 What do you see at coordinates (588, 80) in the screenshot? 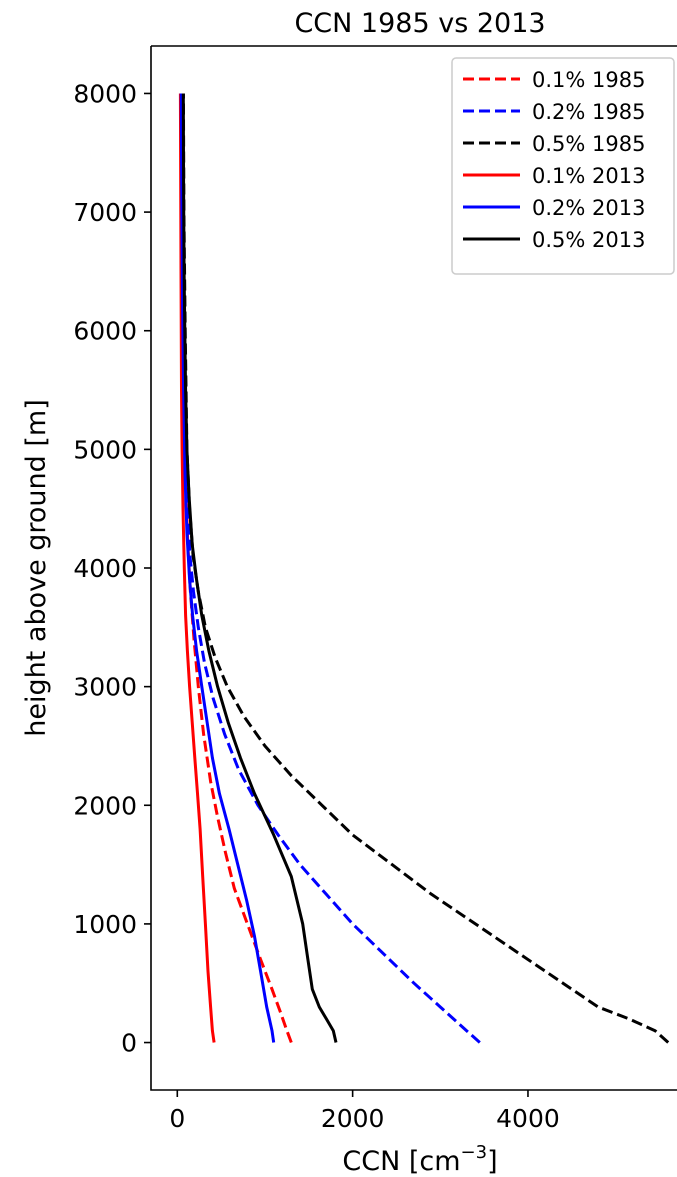
I see `legend-label: 0.1% 1985` at bounding box center [588, 80].